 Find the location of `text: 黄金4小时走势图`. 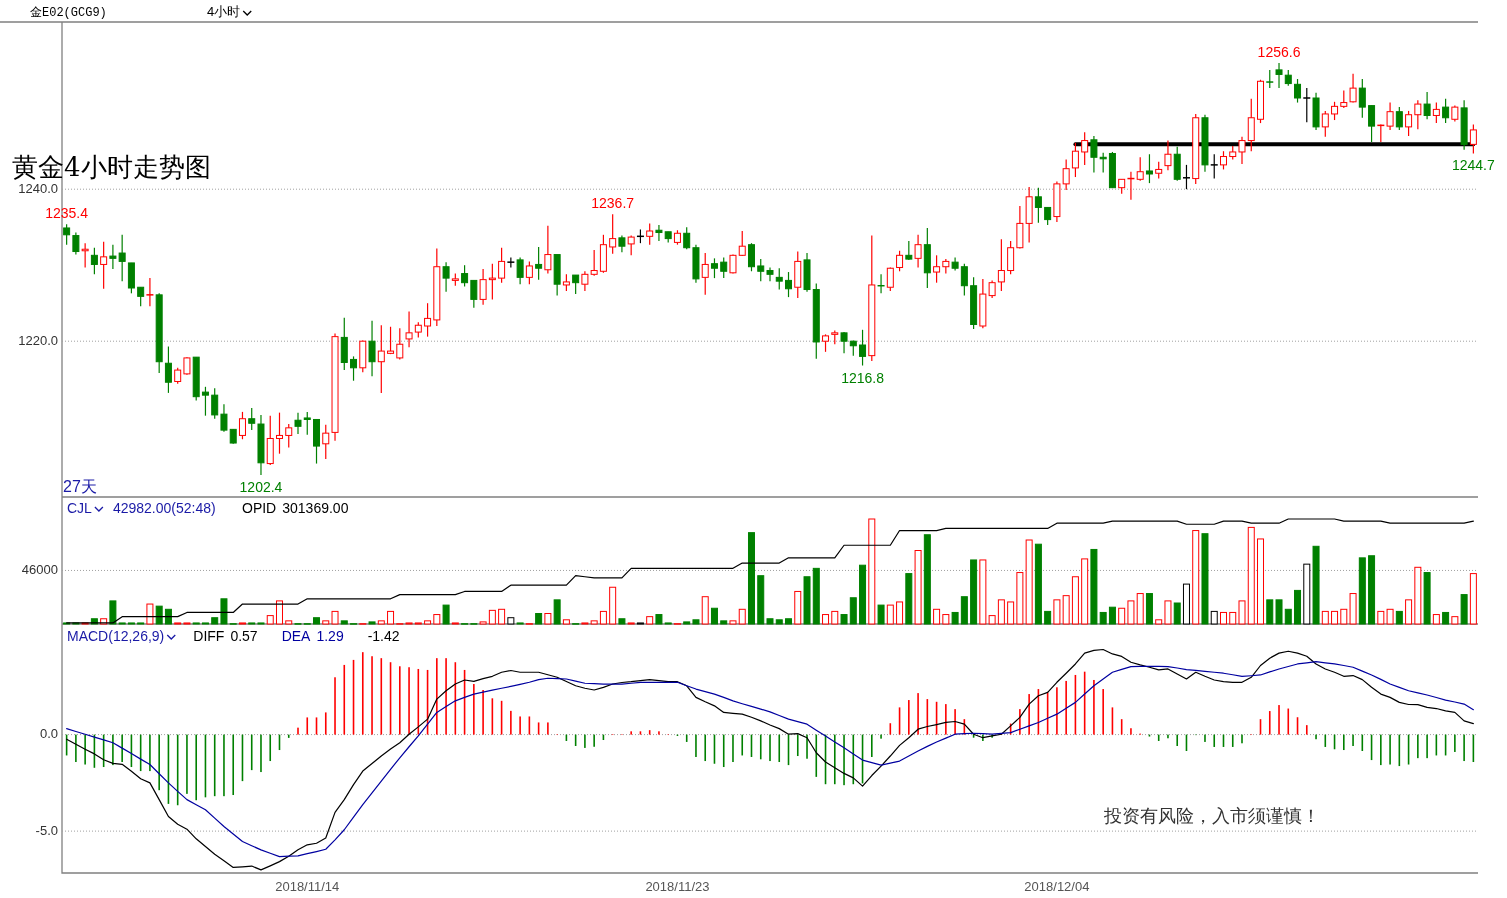

text: 黄金4小时走势图 is located at coordinates (111, 167).